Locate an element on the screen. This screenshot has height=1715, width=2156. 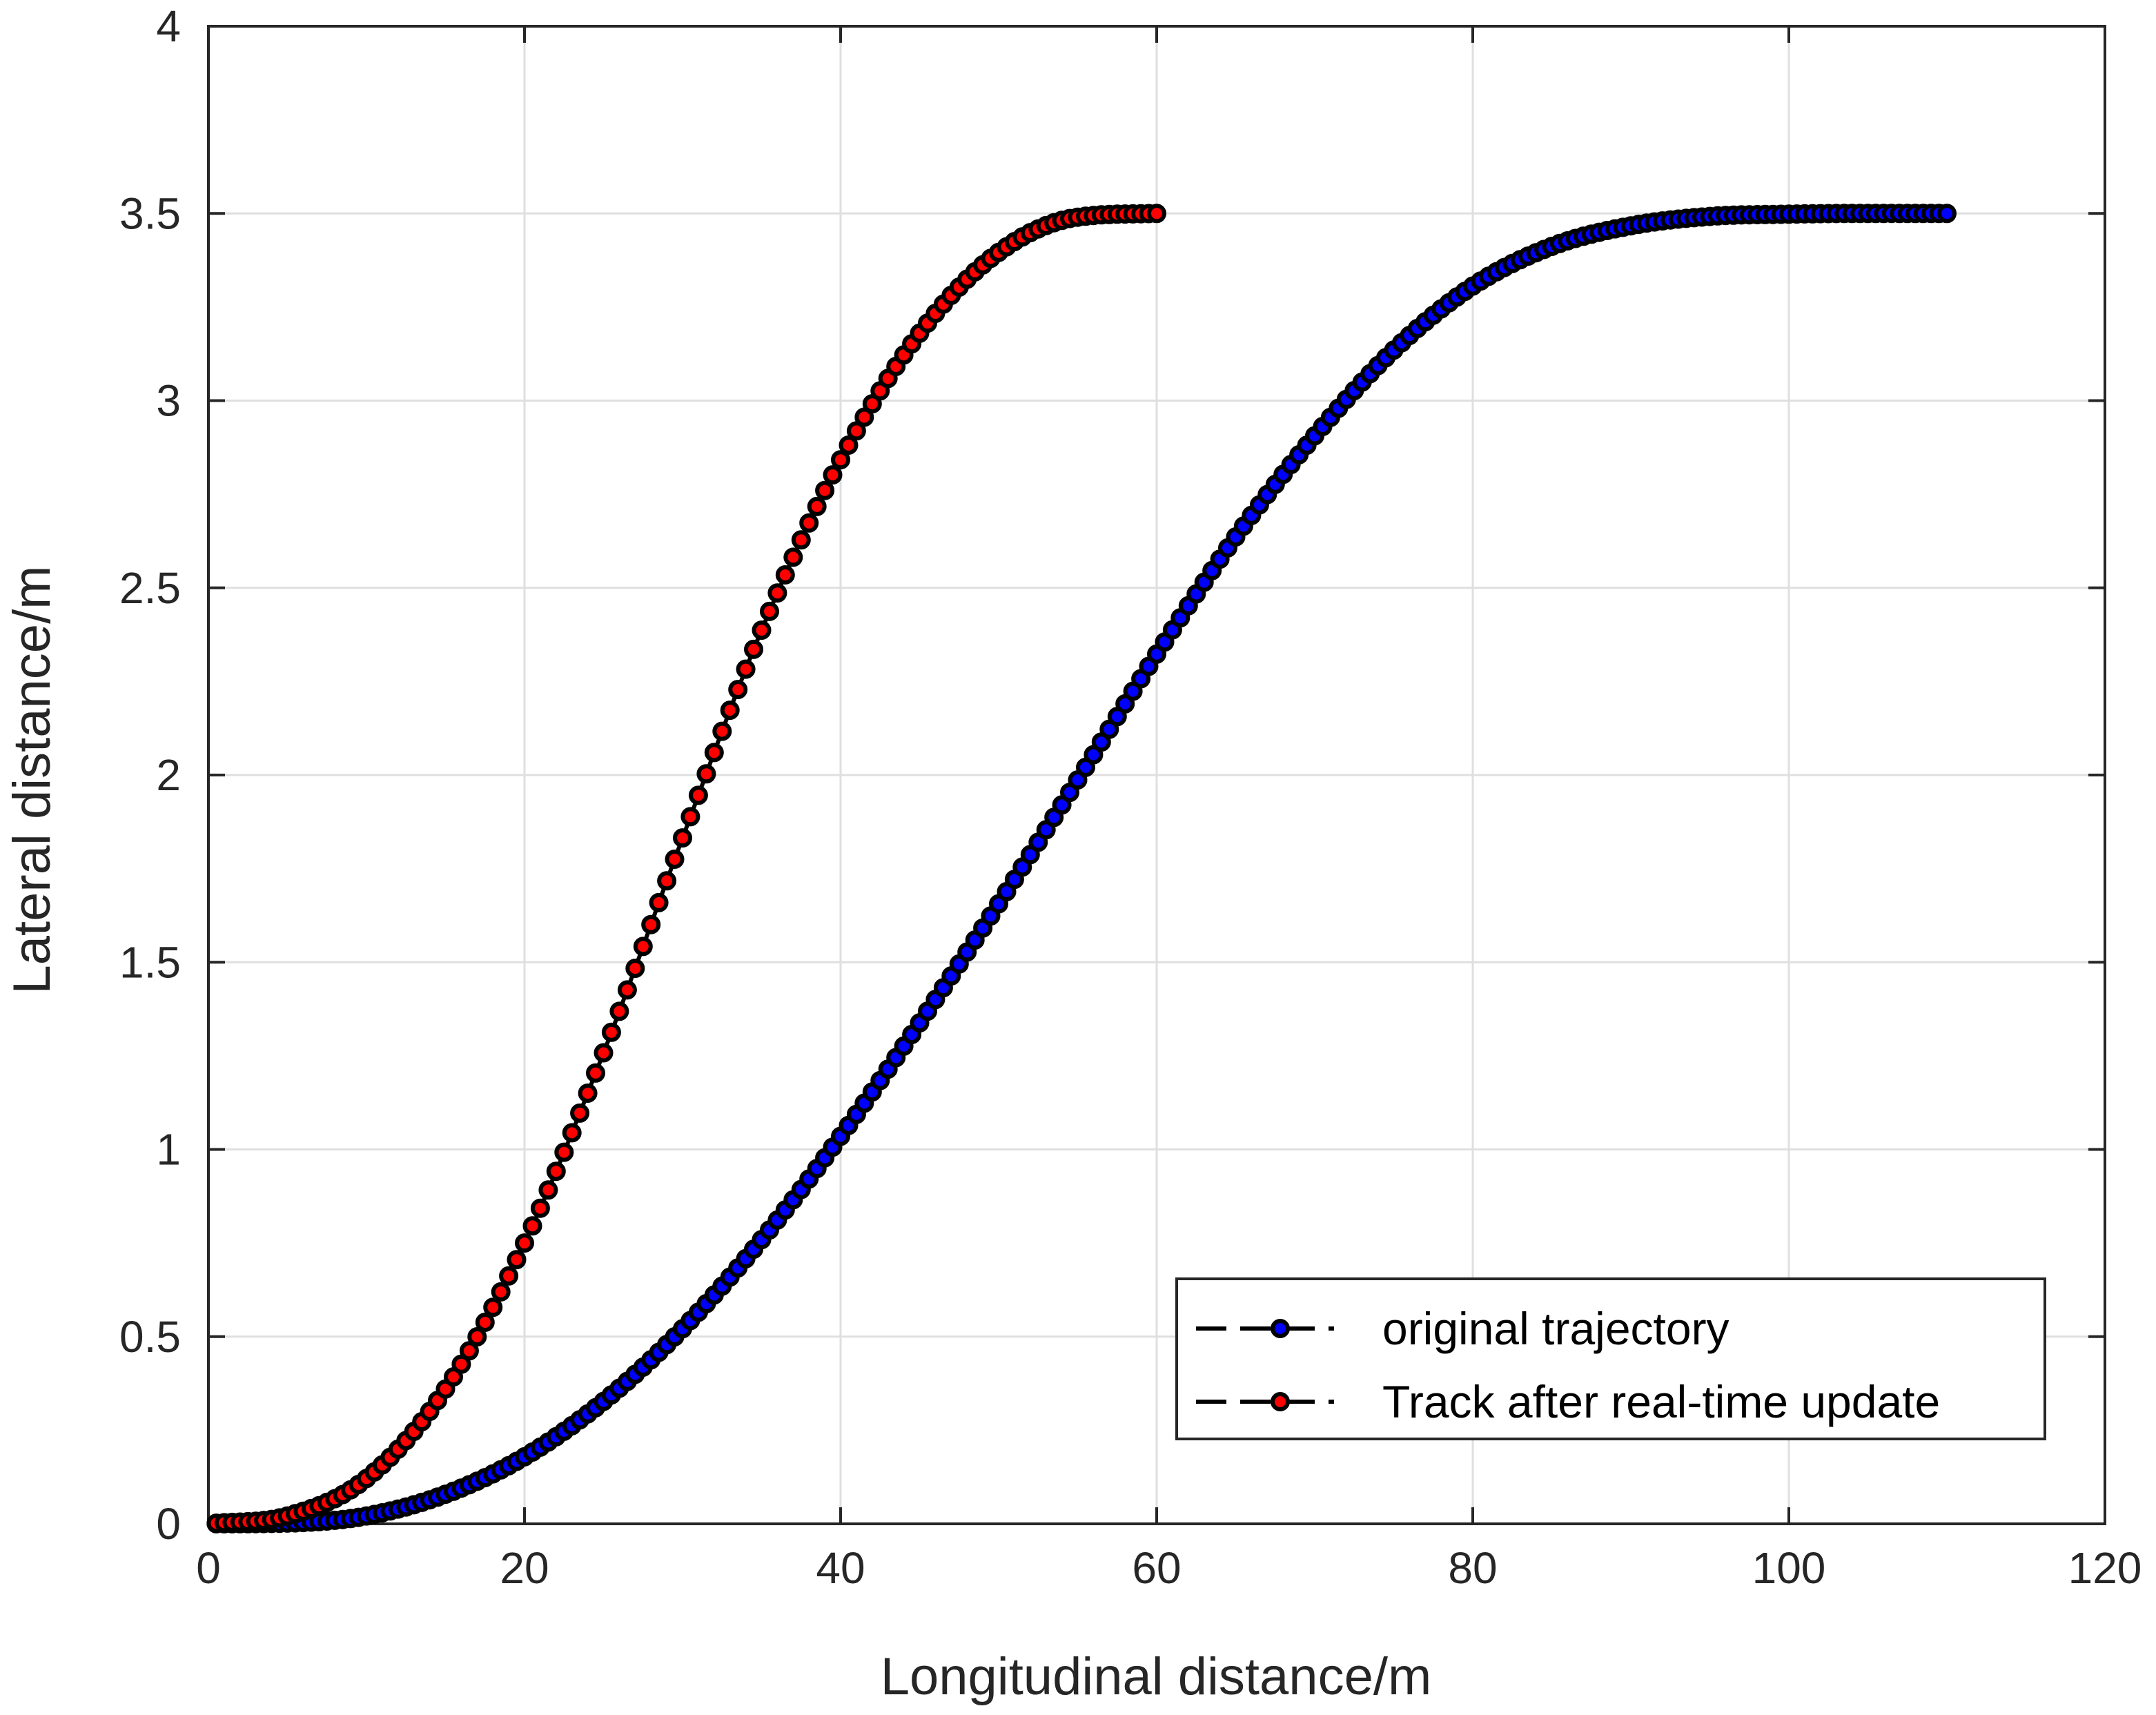
x-tick-label: 40 is located at coordinates (841, 1568).